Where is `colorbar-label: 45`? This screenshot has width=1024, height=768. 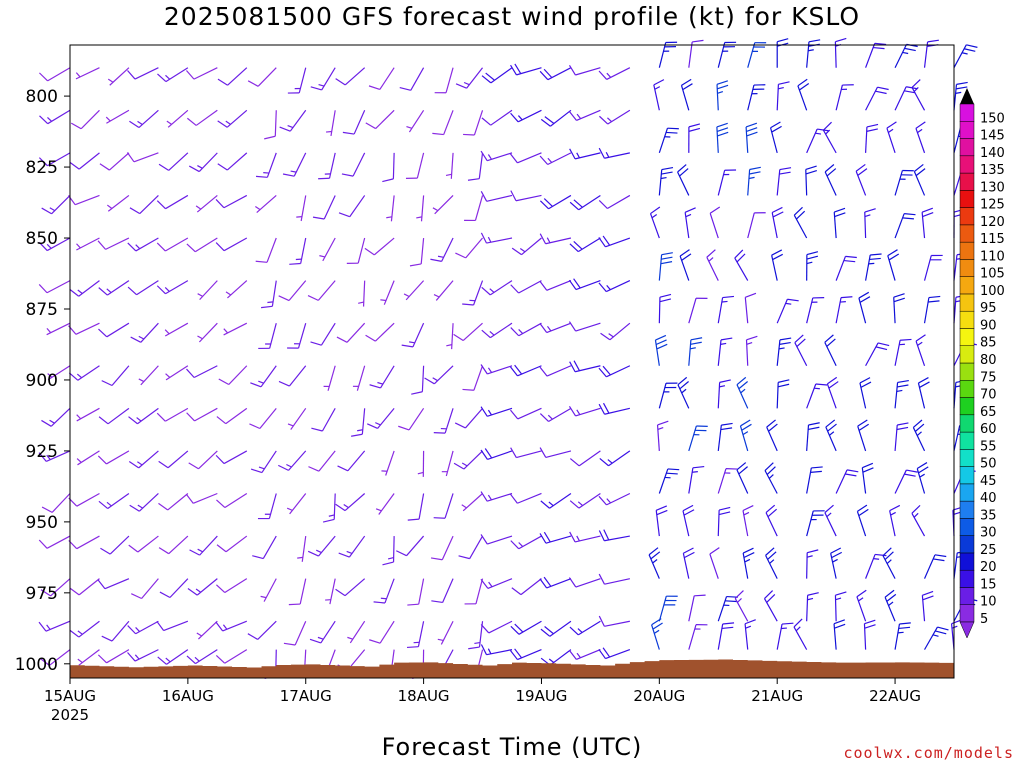
colorbar-label: 45 is located at coordinates (988, 481).